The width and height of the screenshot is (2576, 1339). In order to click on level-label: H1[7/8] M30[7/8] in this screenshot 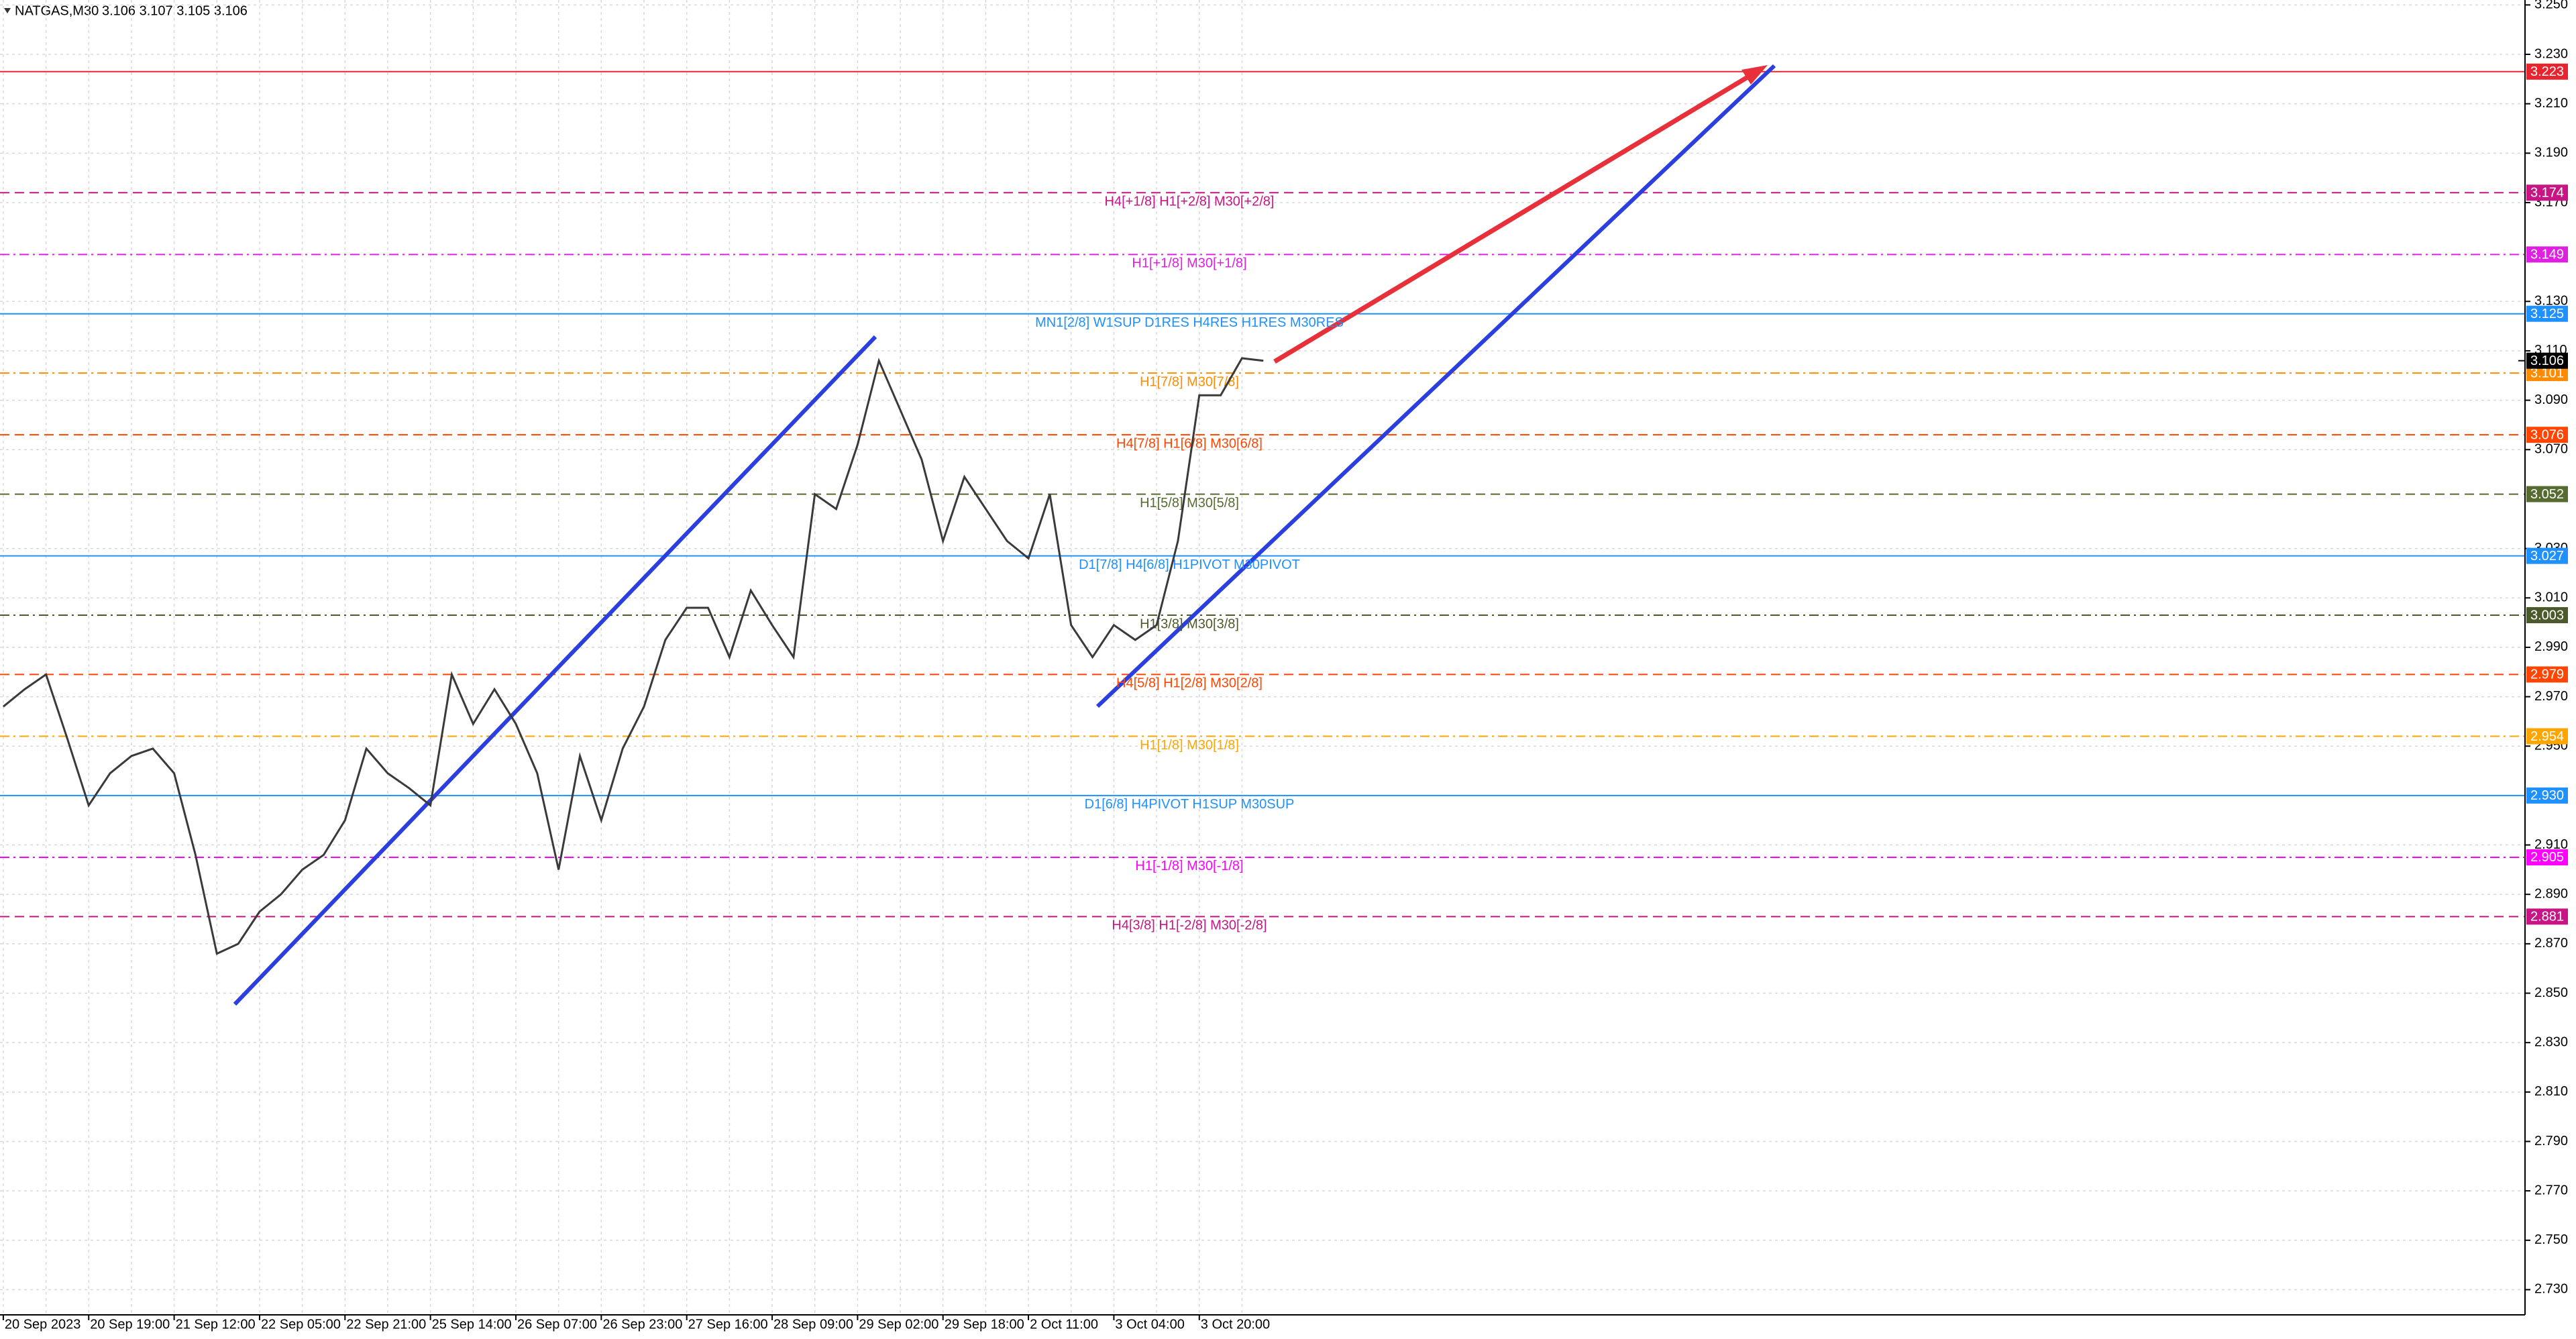, I will do `click(1189, 381)`.